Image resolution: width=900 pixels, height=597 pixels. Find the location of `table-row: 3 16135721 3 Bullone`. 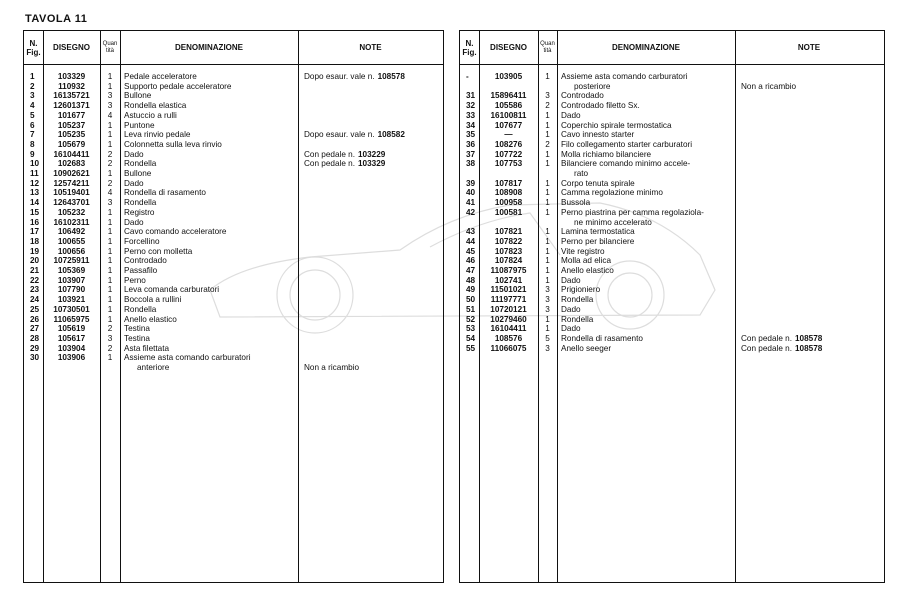

table-row: 3 16135721 3 Bullone is located at coordinates (233, 96).